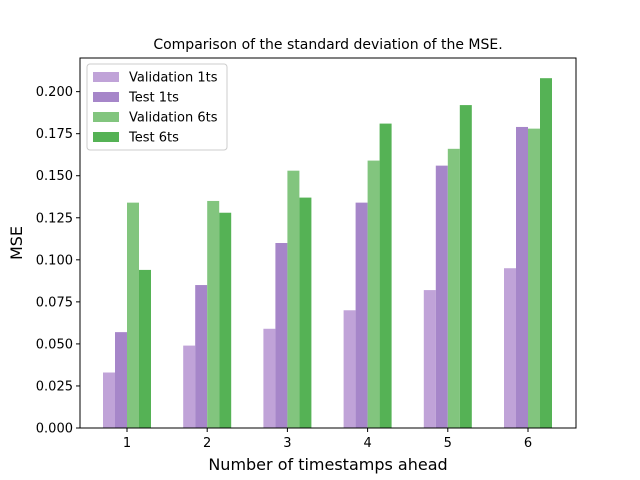  I want to click on x-axis-ticks: 1 2 3 4 5 6, so click(327, 439).